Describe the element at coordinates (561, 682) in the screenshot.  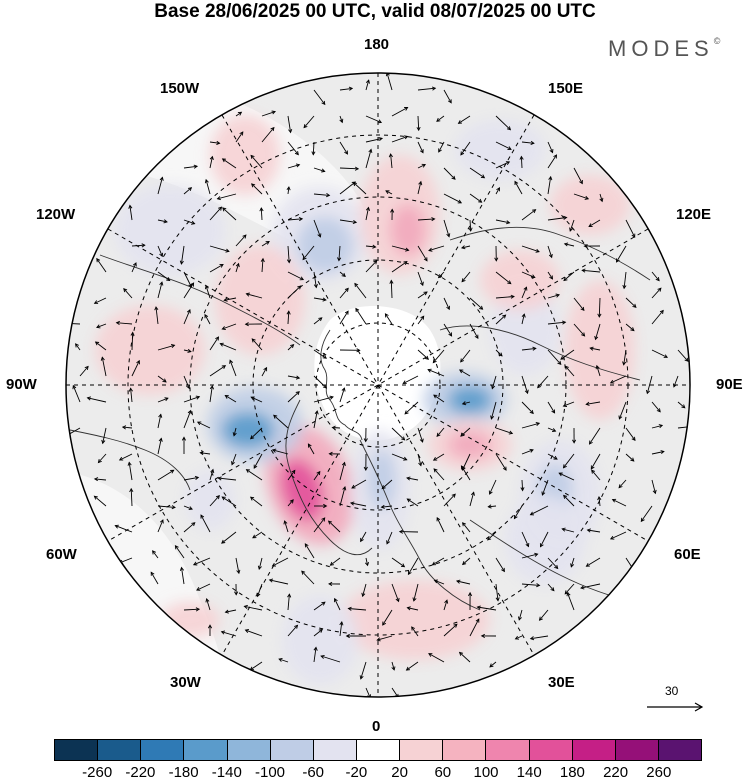
I see `lon-label-30e: 30E` at that location.